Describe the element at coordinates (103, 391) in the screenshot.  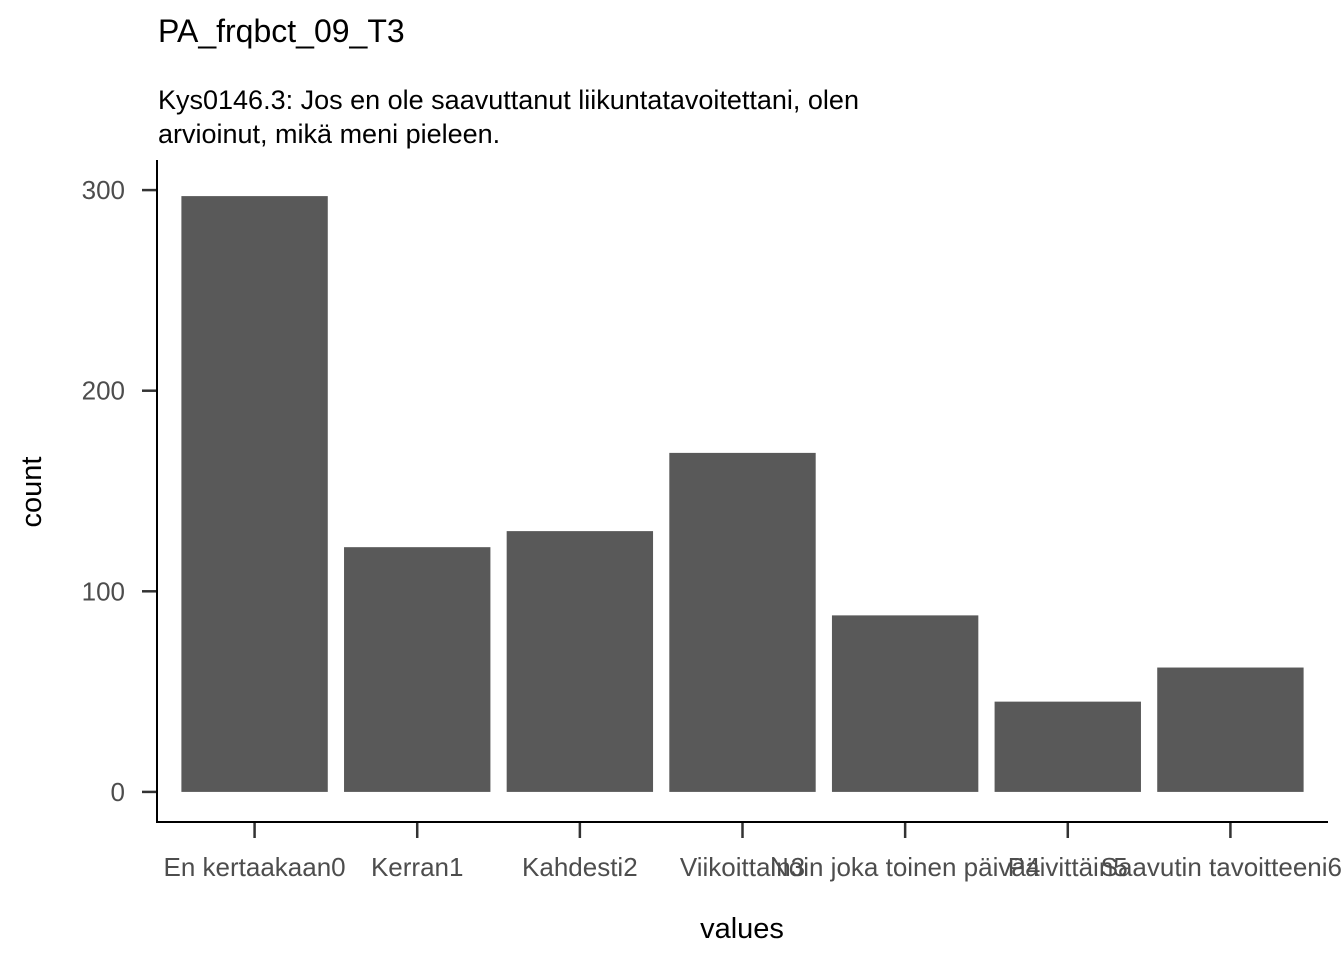
I see `y-tick-label-2: 200` at that location.